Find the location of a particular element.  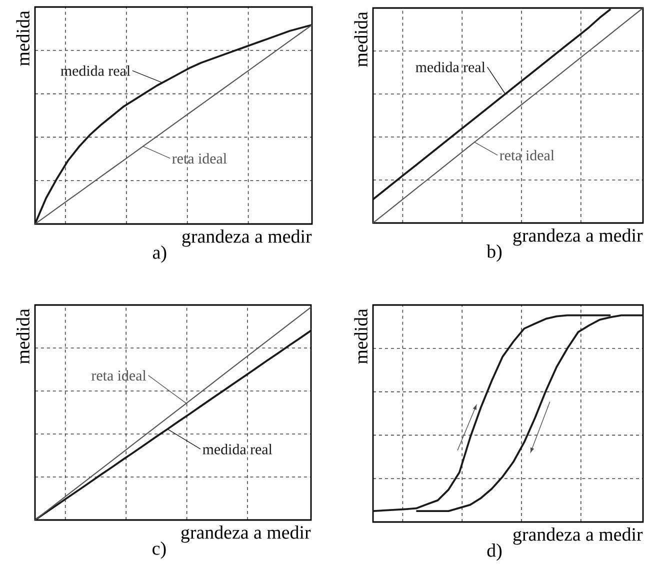

text: c) is located at coordinates (159, 550).